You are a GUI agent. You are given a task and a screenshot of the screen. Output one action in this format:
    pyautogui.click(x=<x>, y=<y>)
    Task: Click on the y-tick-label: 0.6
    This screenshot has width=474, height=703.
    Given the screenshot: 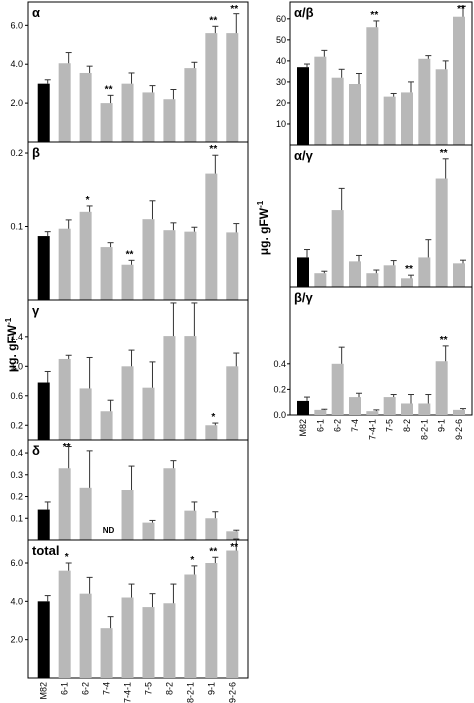 What is the action you would take?
    pyautogui.click(x=16, y=396)
    